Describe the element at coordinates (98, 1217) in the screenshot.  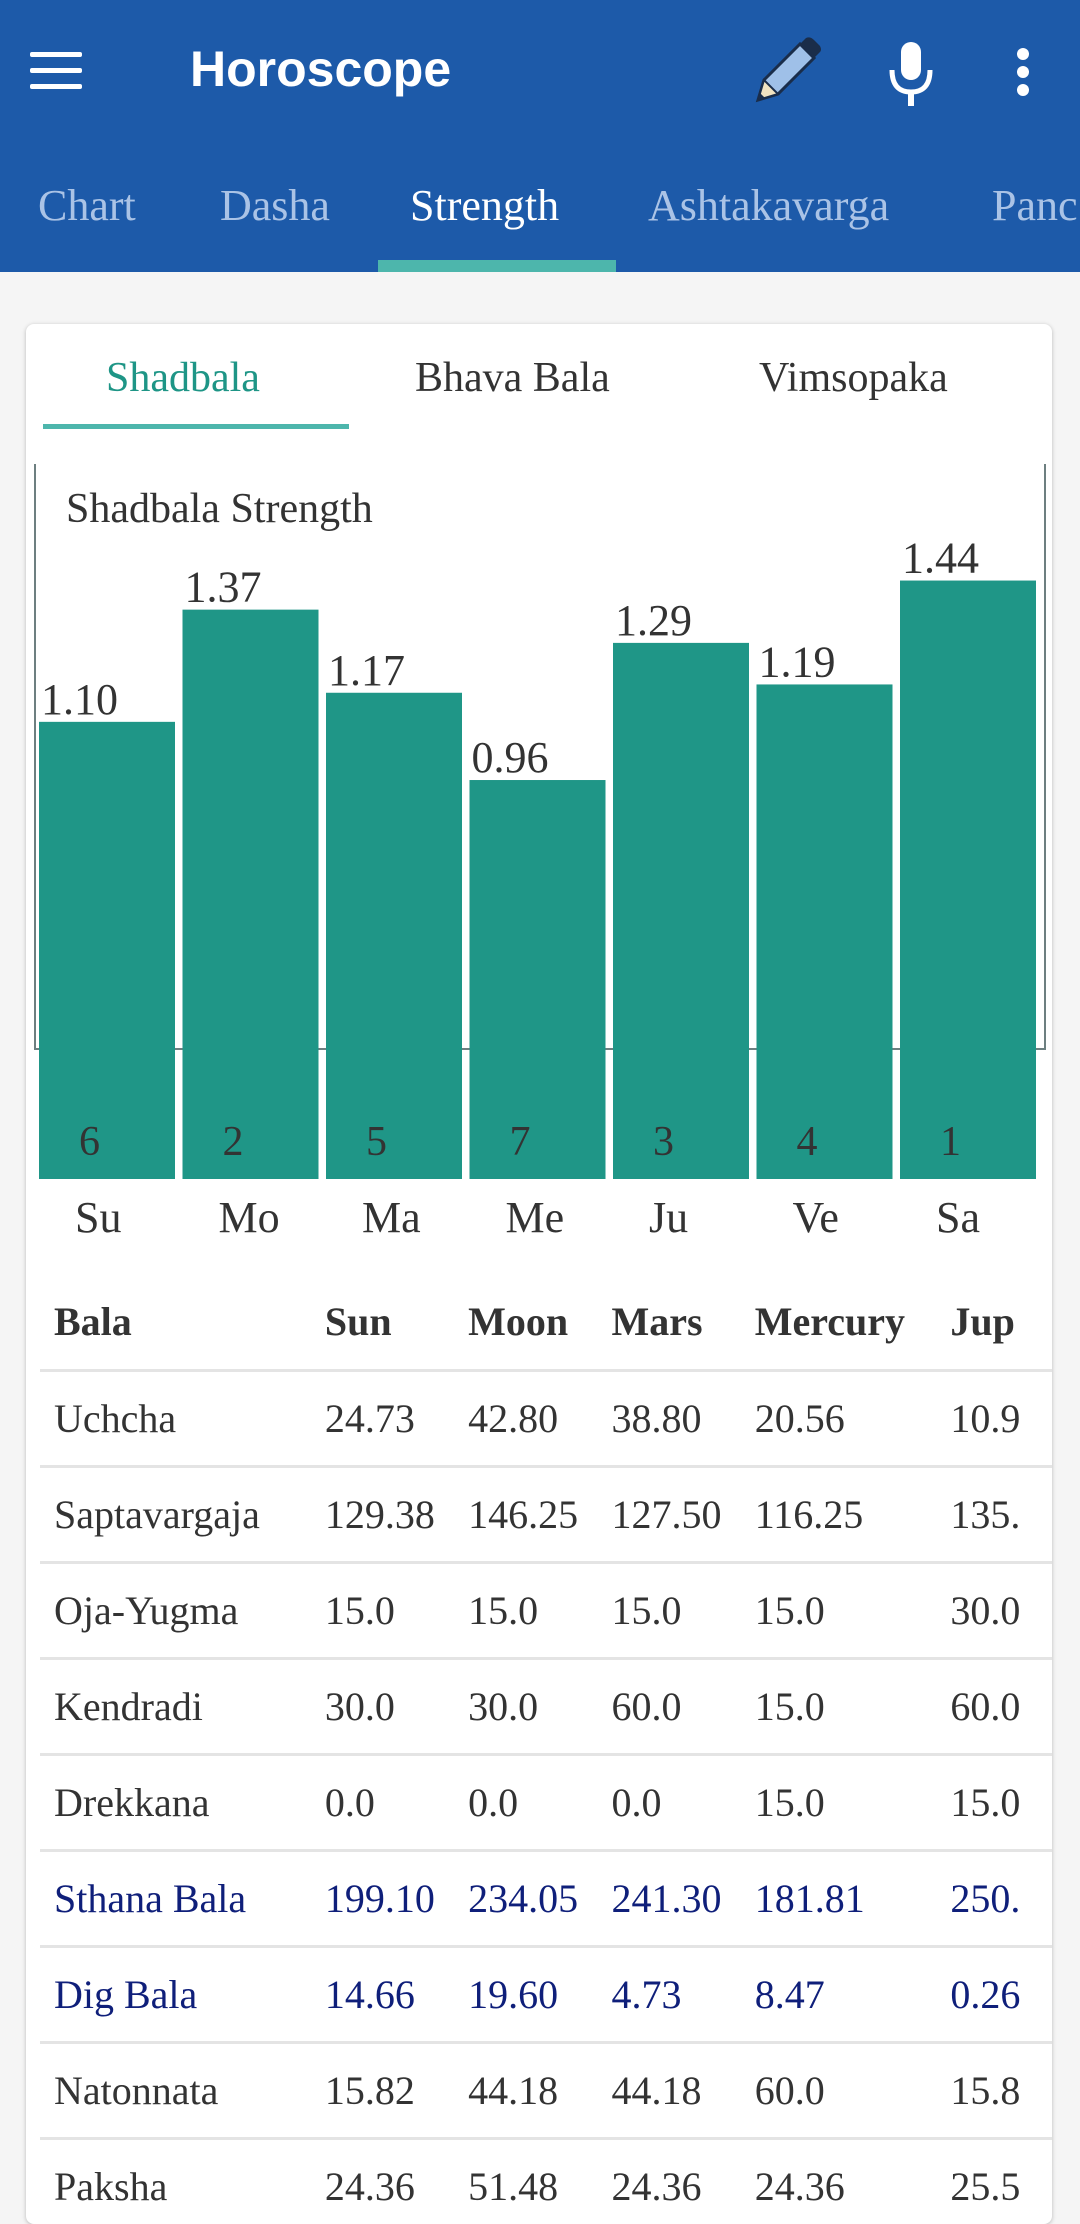
I see `x-tick-label: Su` at that location.